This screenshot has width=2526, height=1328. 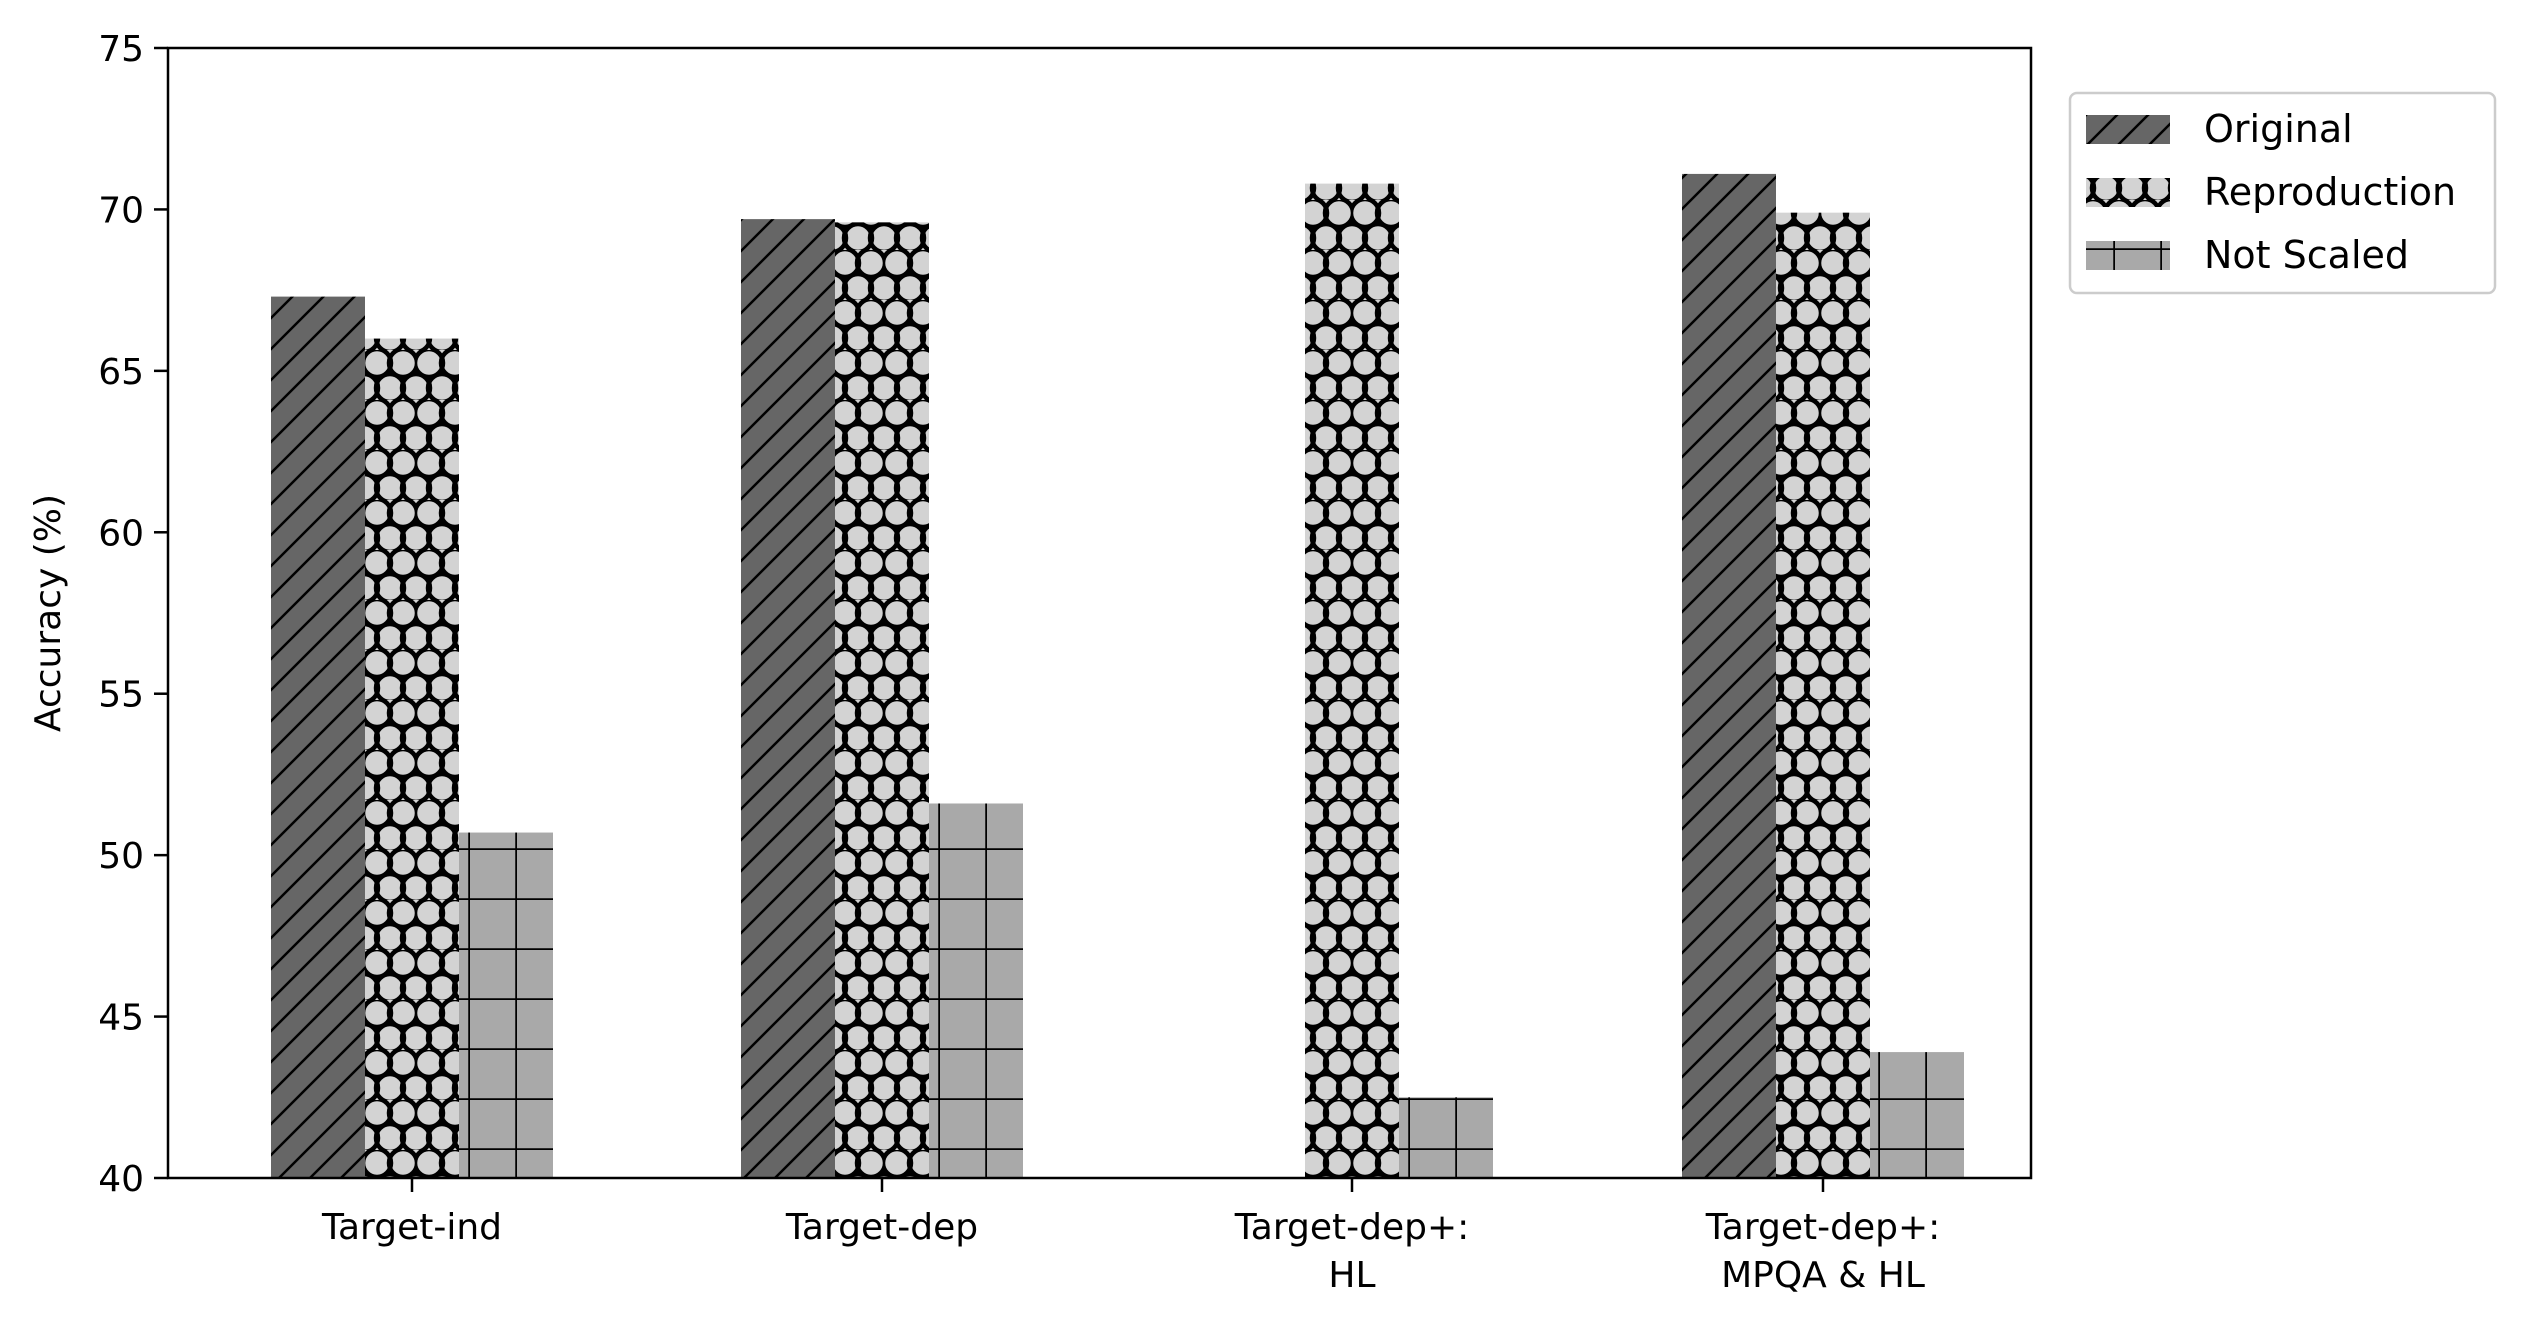 I want to click on legend-item-reproduction: Reproduction, so click(x=2271, y=192).